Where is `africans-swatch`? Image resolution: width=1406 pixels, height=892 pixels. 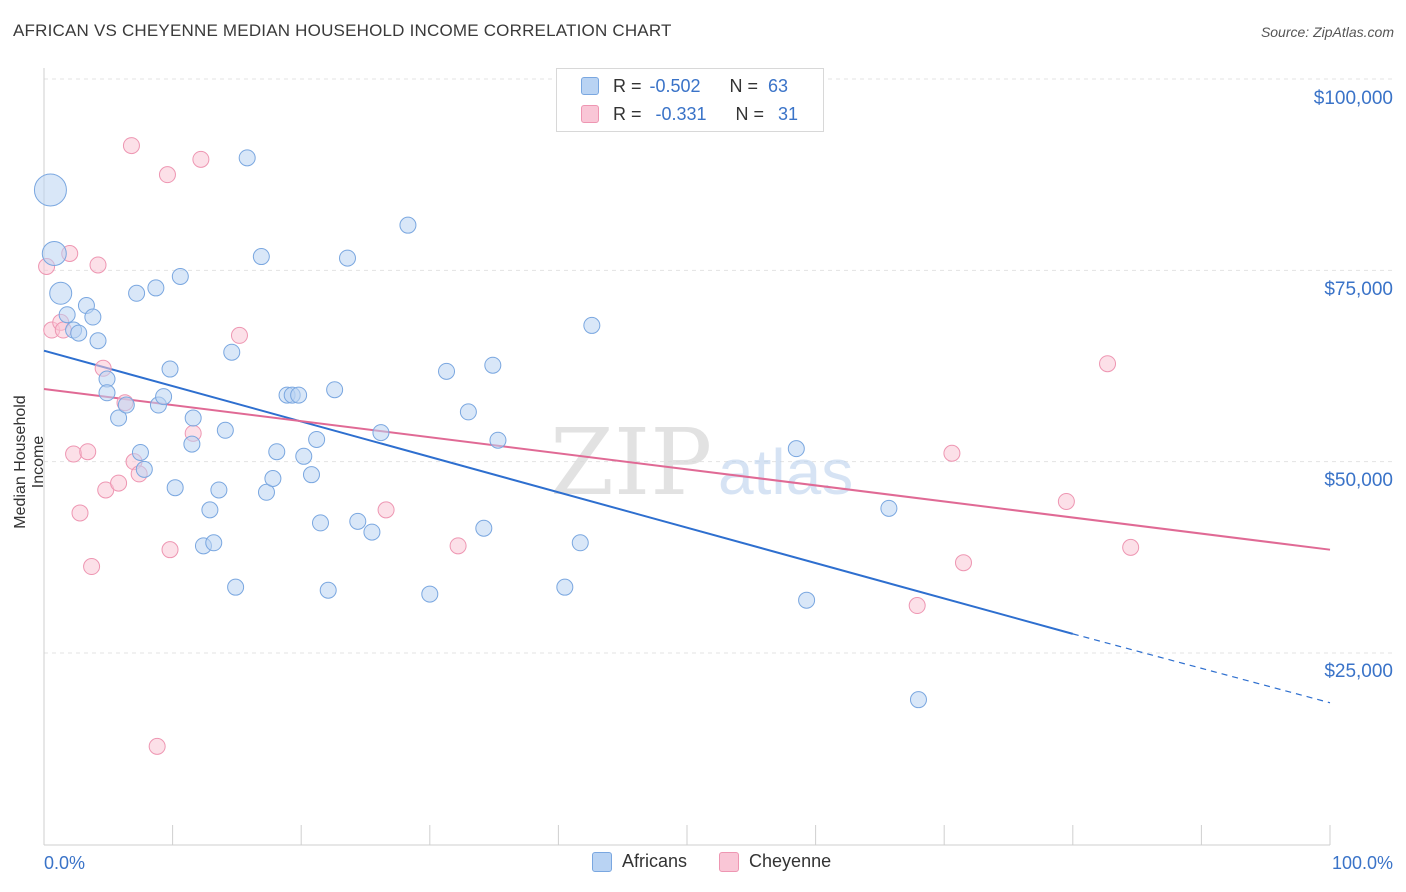 africans-swatch is located at coordinates (590, 86).